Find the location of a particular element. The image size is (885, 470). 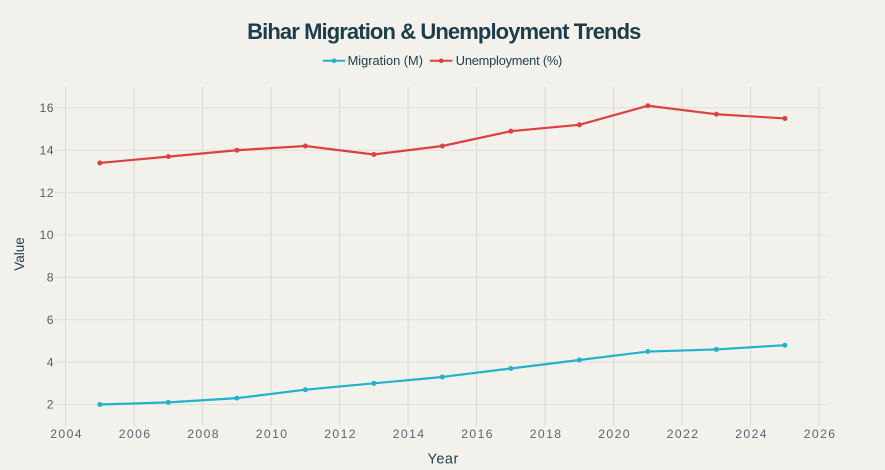

svg-text: 2016 is located at coordinates (477, 434).